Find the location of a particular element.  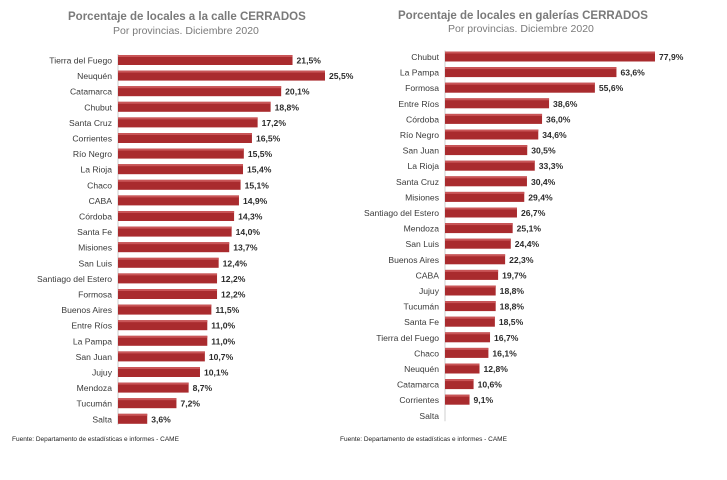

value-label: 15,1% is located at coordinates (257, 185).